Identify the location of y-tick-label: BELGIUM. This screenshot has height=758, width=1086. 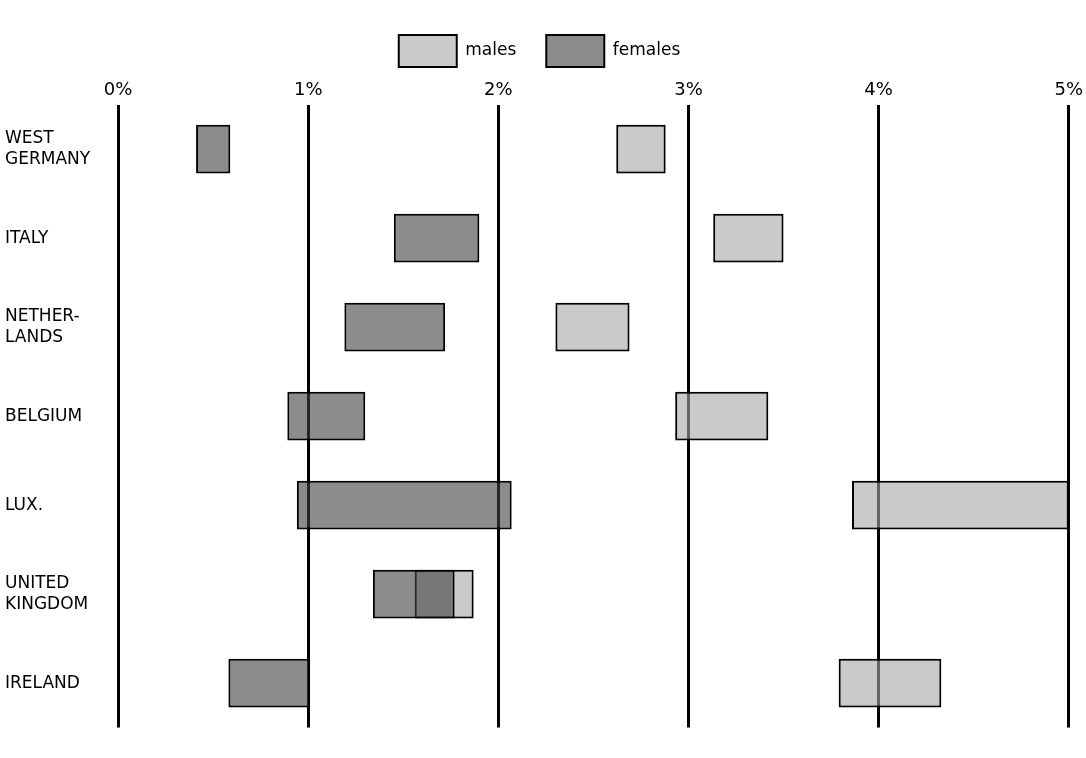
(44, 414).